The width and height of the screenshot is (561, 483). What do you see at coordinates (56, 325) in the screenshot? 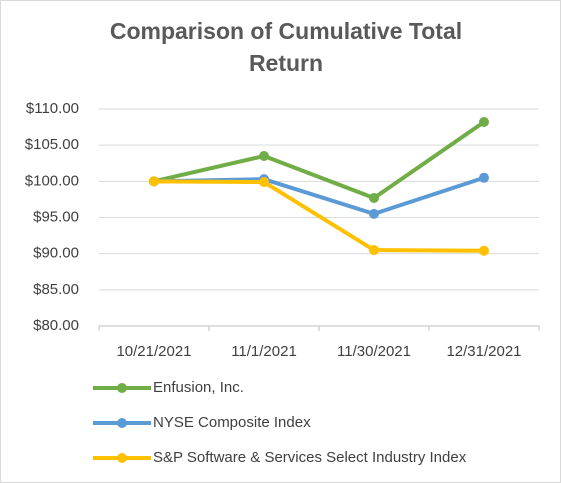
I see `y-tick-label: $80.00` at bounding box center [56, 325].